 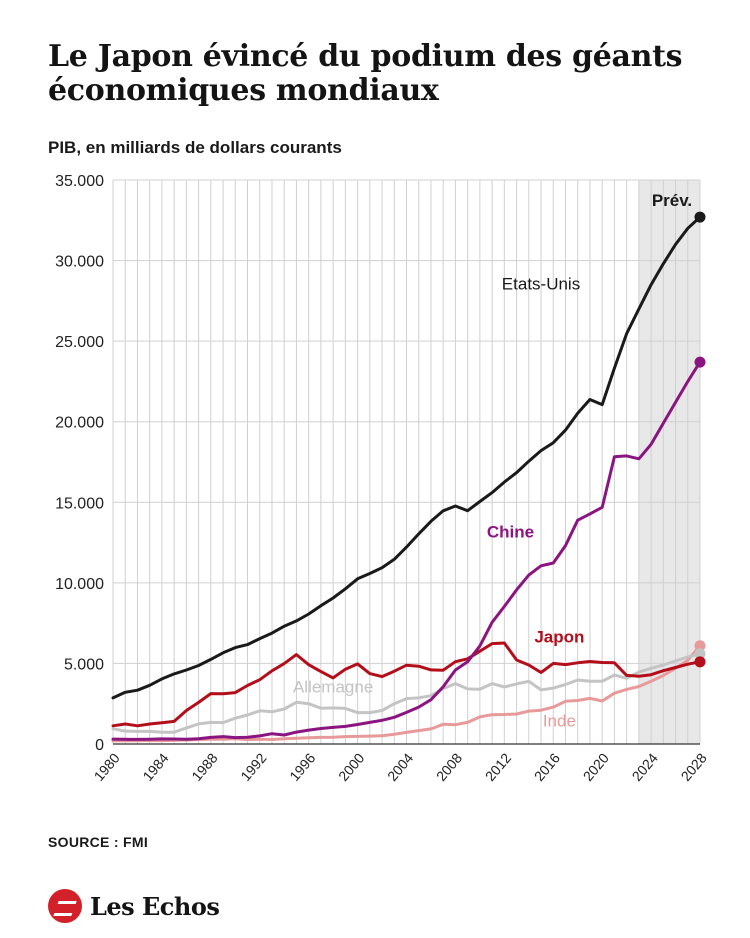 What do you see at coordinates (645, 767) in the screenshot?
I see `x-tick-label: 2024` at bounding box center [645, 767].